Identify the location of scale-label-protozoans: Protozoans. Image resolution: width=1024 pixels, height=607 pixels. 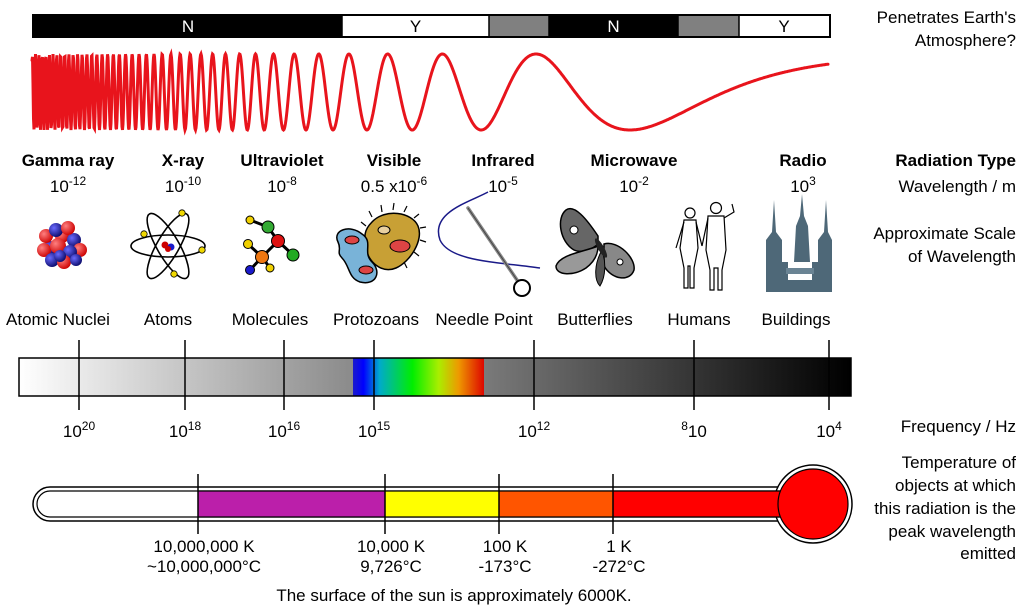
(376, 319).